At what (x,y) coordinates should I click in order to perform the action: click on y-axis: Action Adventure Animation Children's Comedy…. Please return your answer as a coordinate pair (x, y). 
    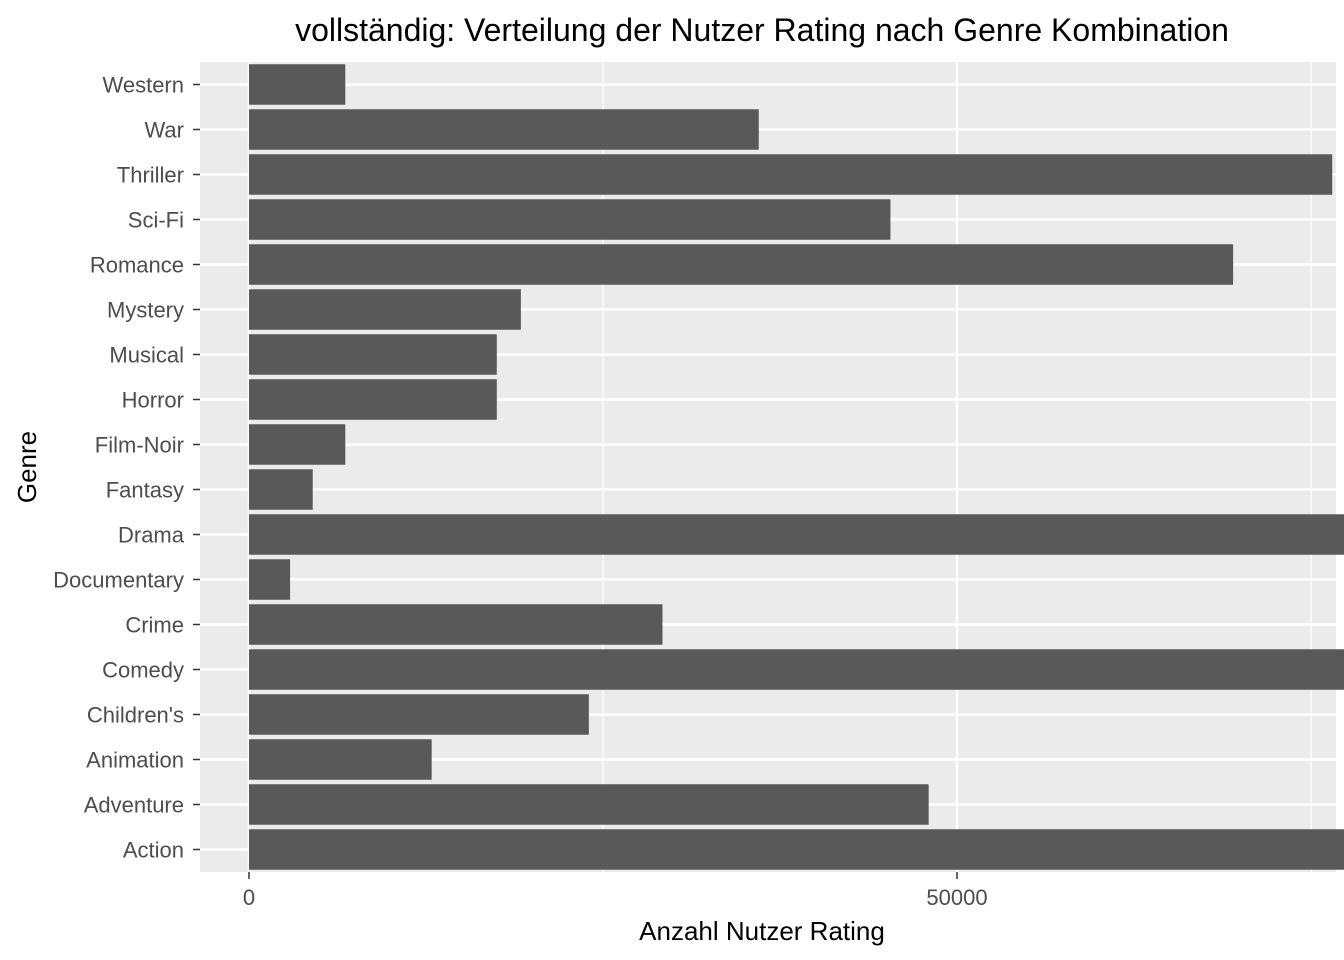
    Looking at the image, I should click on (126, 468).